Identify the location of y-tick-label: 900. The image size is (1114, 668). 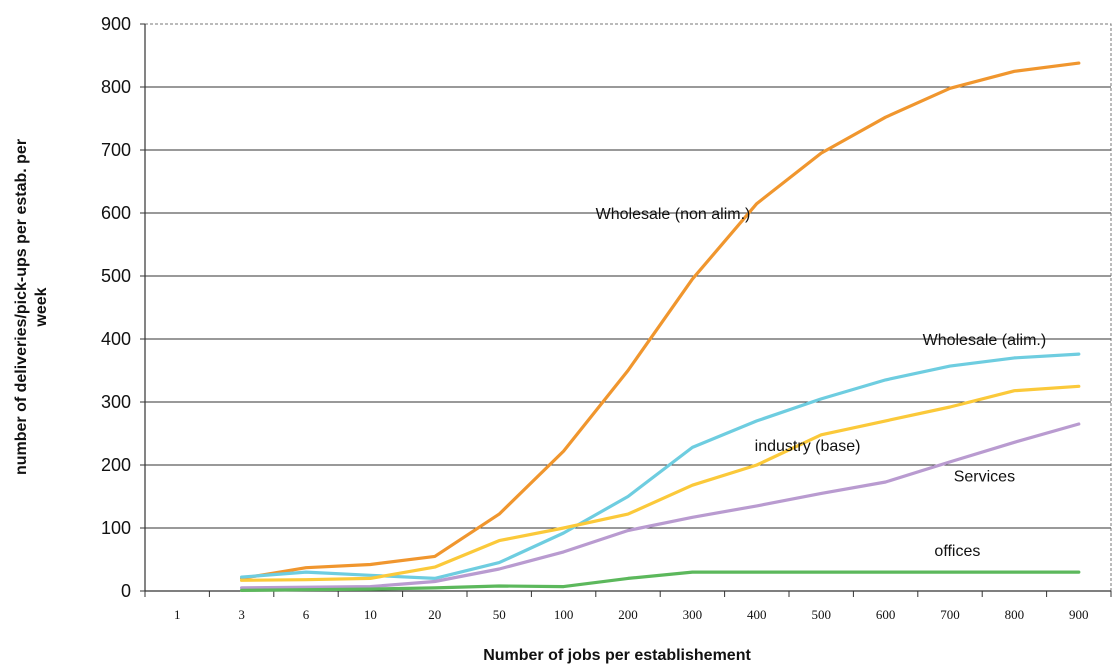
(116, 24).